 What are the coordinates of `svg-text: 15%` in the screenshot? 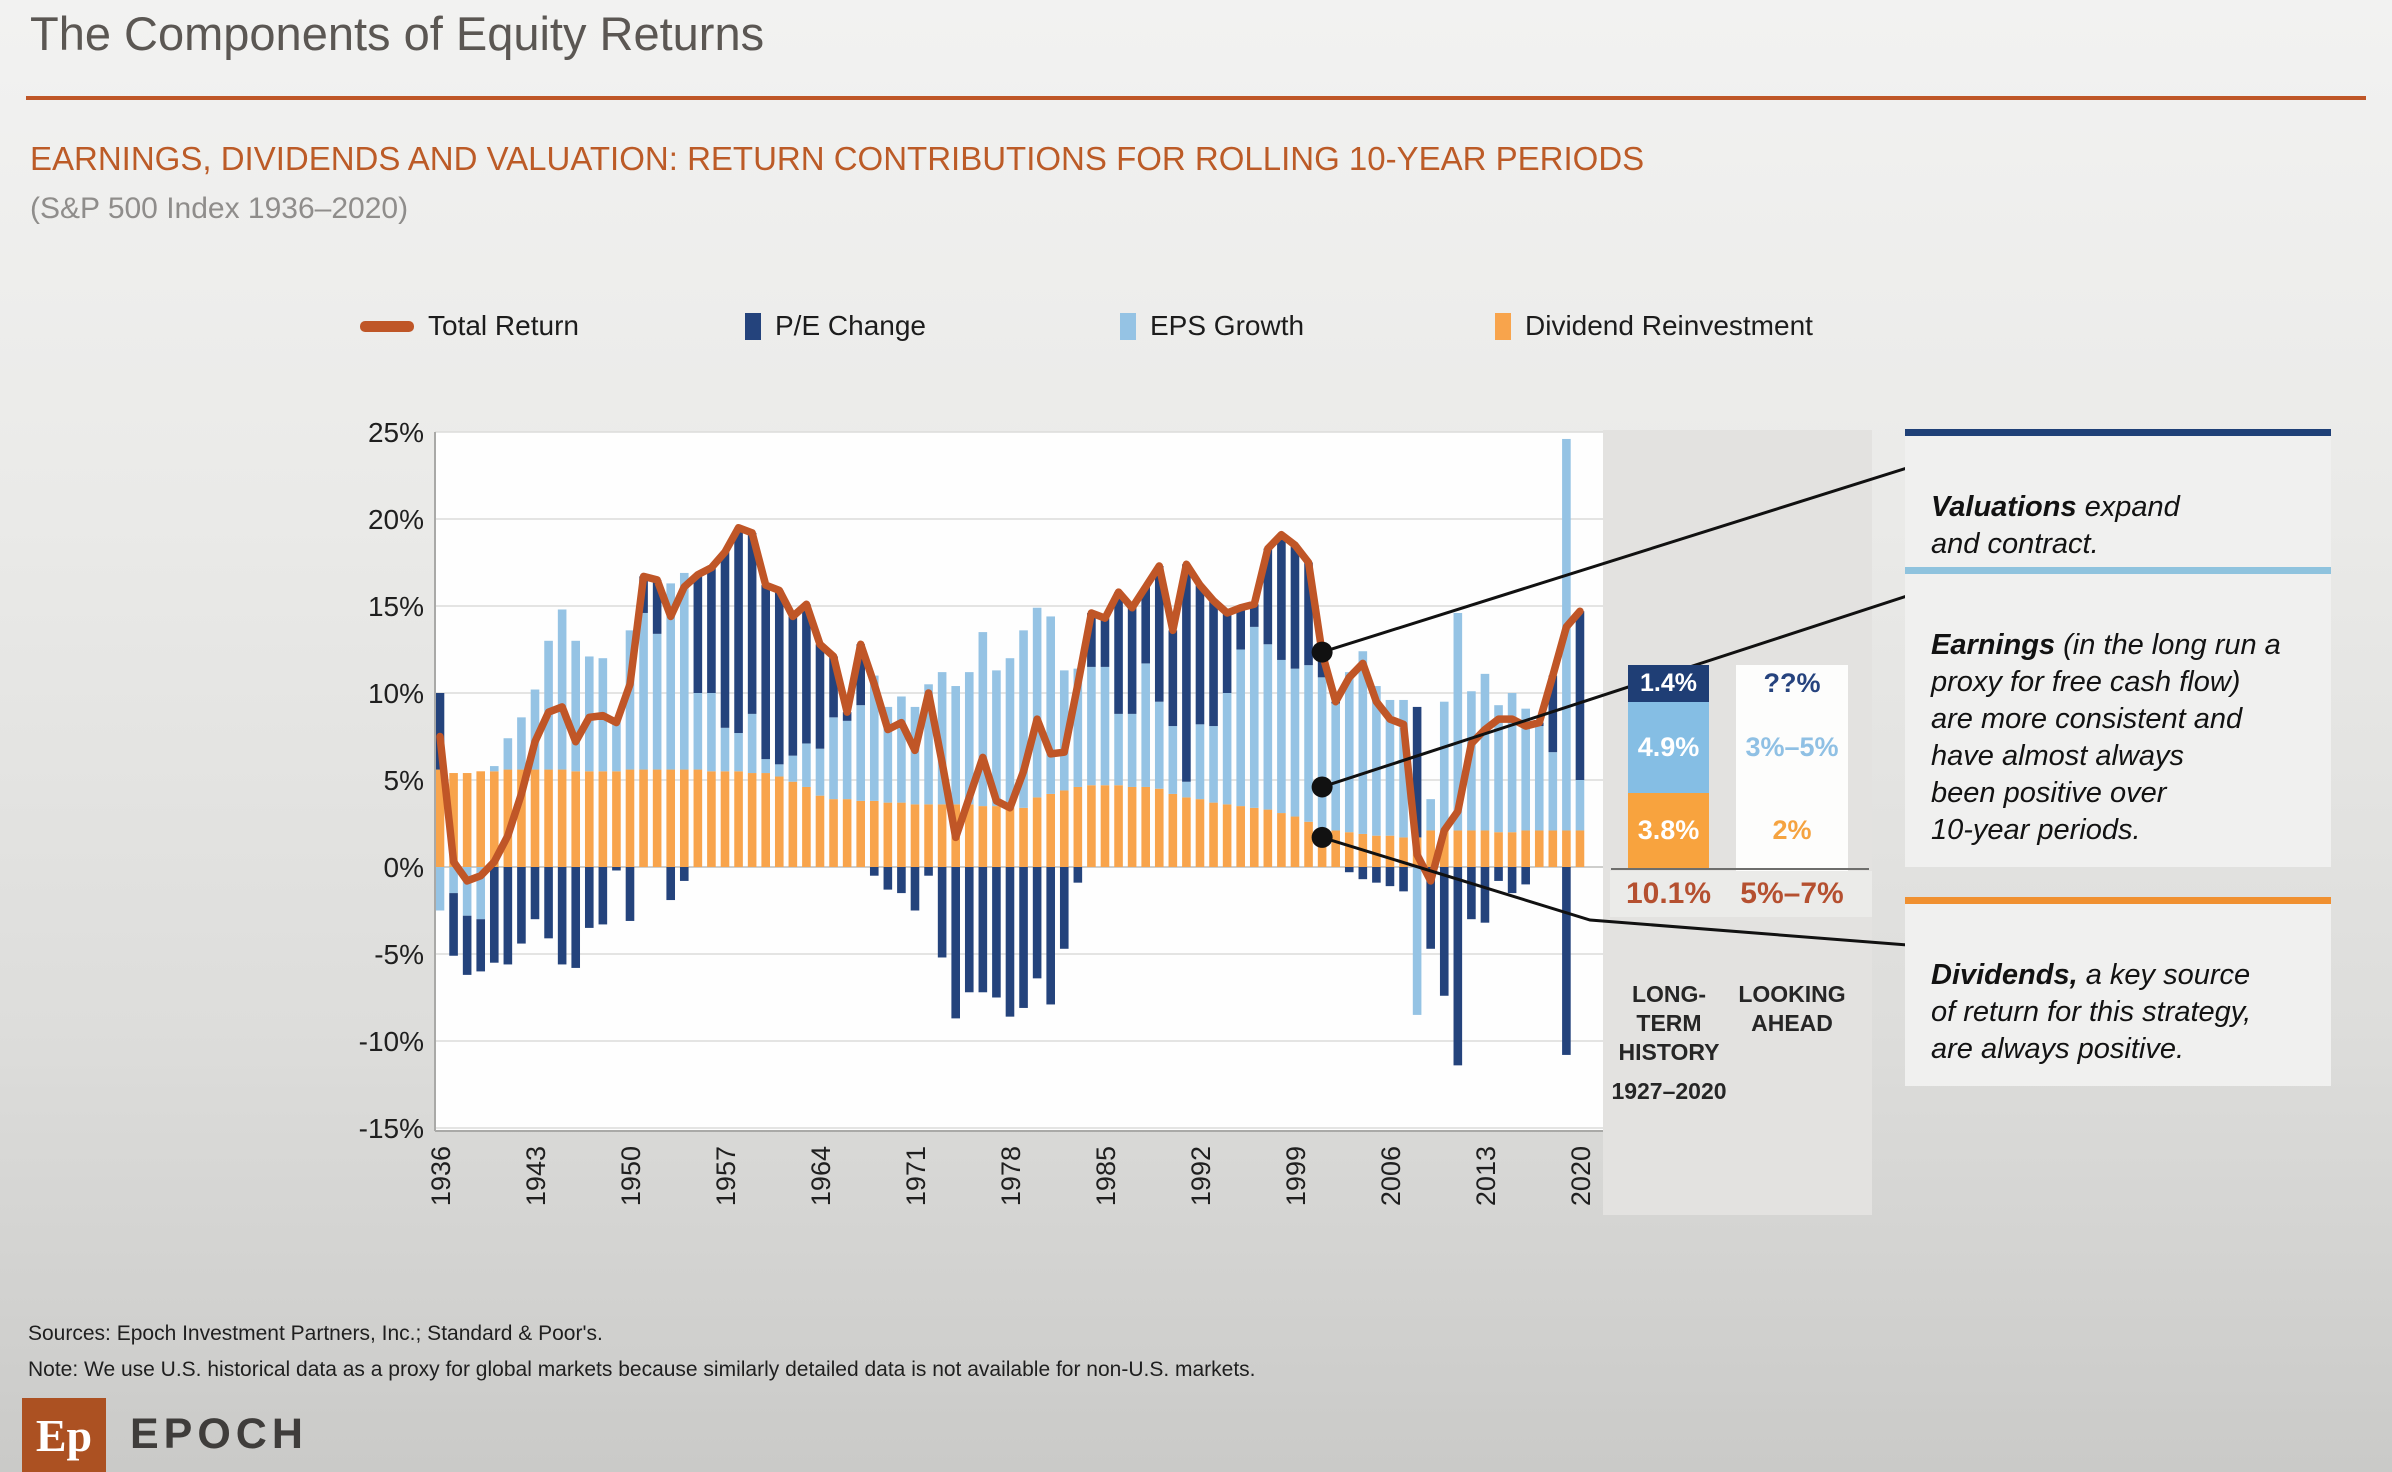 It's located at (396, 606).